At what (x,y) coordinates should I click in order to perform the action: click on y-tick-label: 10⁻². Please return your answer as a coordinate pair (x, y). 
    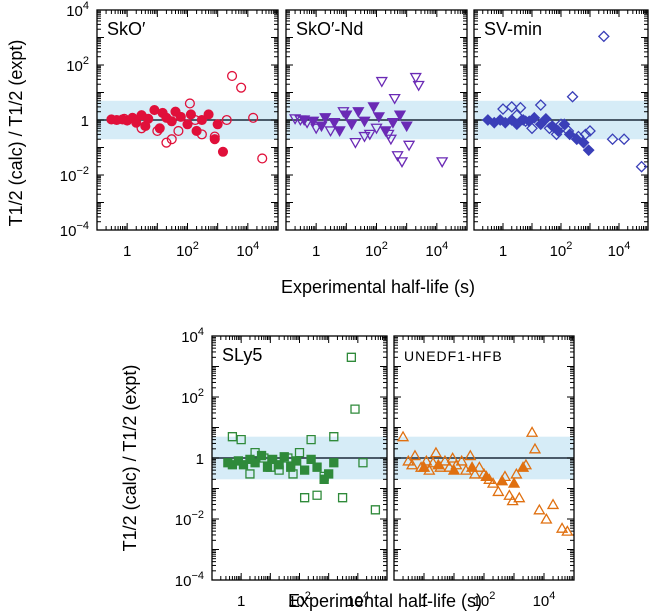
    Looking at the image, I should click on (189, 519).